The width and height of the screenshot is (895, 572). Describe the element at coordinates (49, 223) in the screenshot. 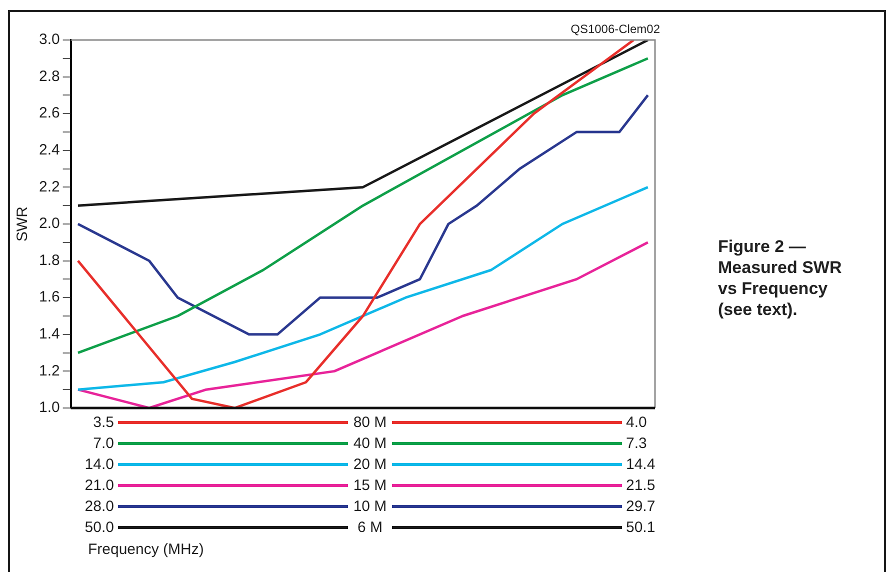

I see `y-tick-label: 2.0` at that location.